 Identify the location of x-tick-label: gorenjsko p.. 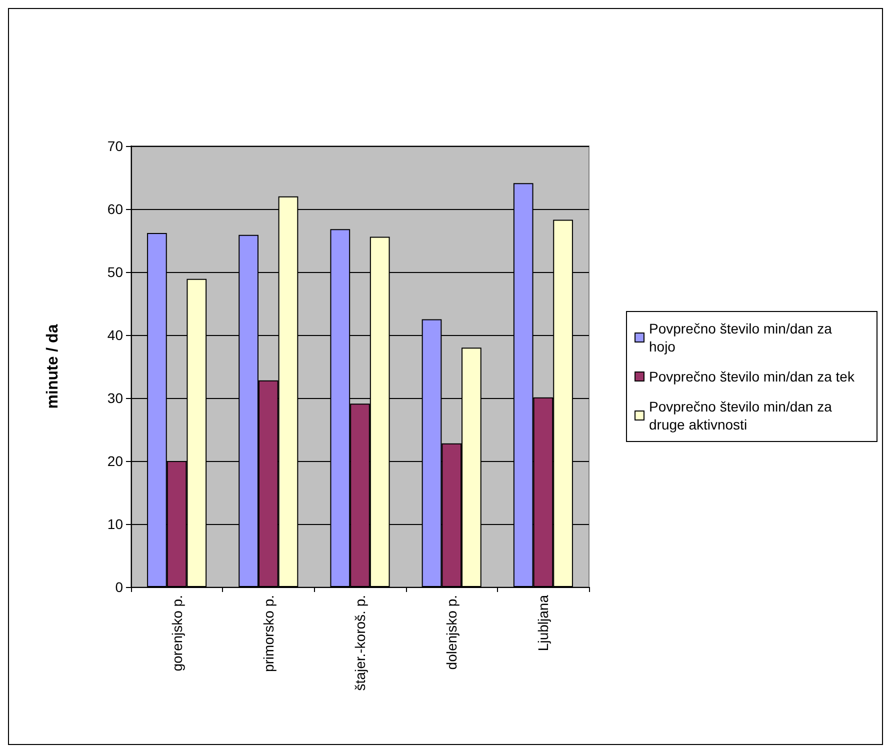
(176, 633).